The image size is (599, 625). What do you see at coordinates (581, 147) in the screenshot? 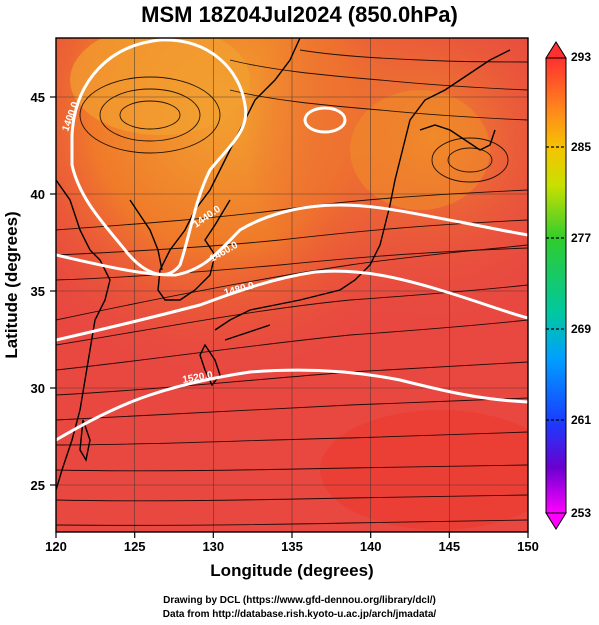
I see `colorbar-tick-label: 285` at bounding box center [581, 147].